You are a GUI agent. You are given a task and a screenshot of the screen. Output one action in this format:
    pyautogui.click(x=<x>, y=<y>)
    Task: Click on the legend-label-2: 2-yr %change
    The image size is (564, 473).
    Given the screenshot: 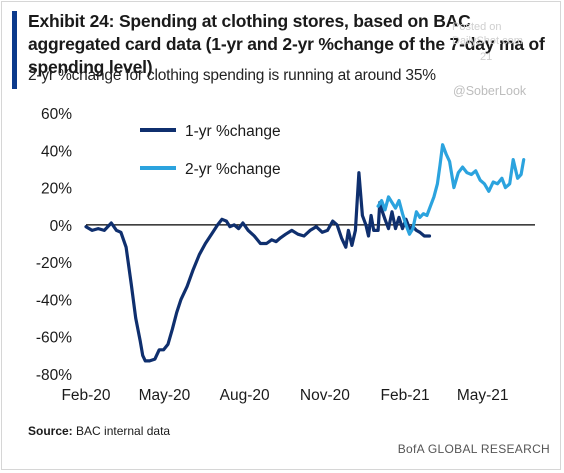 What is the action you would take?
    pyautogui.click(x=233, y=169)
    